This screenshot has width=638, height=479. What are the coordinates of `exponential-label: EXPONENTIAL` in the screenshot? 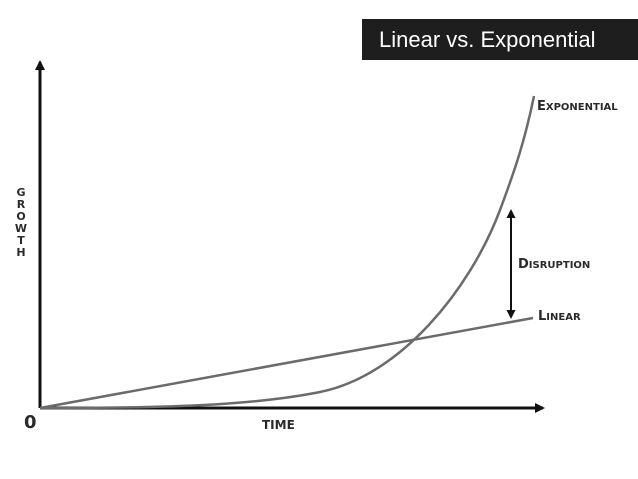 It's located at (577, 106).